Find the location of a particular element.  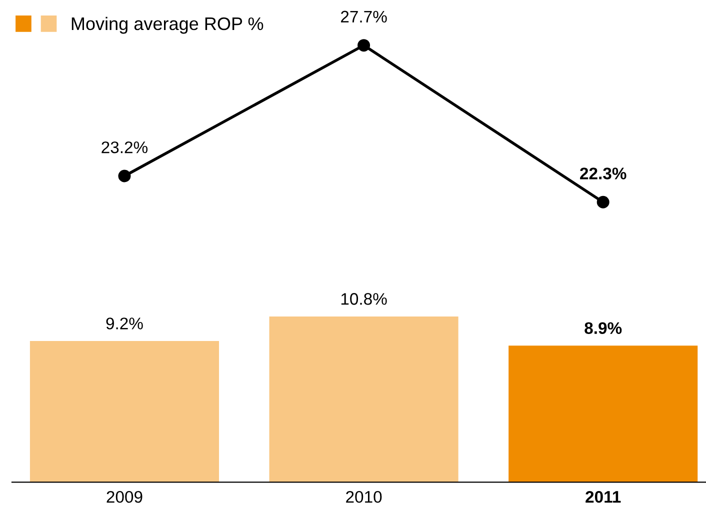

legend-label: Moving average ROP % is located at coordinates (168, 25).